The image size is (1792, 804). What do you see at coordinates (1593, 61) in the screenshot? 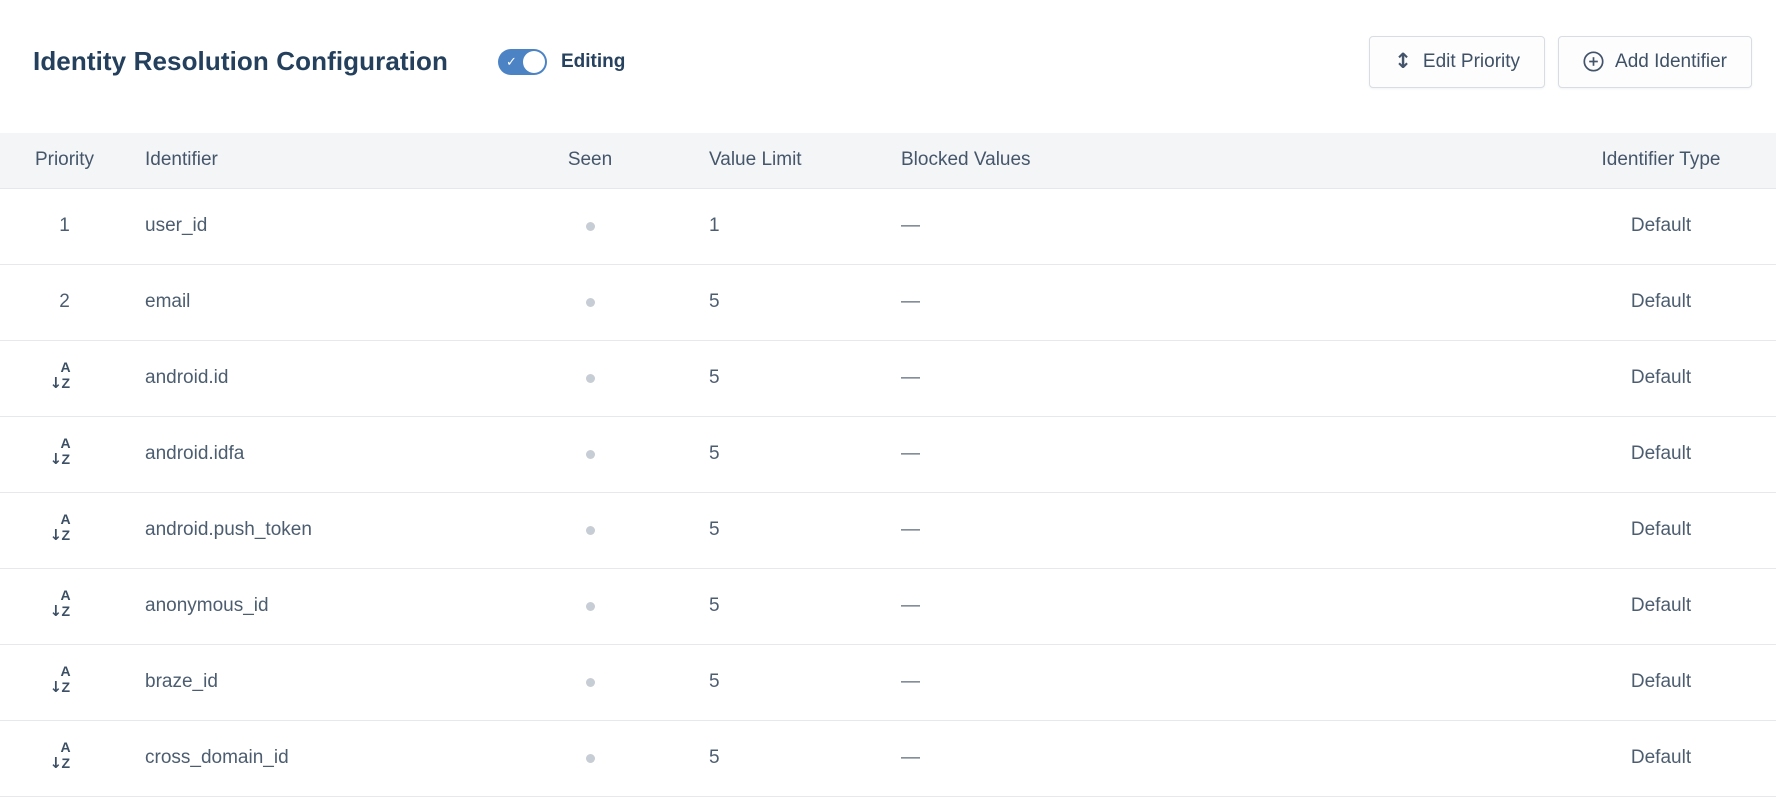
I see `plus-circle-icon` at bounding box center [1593, 61].